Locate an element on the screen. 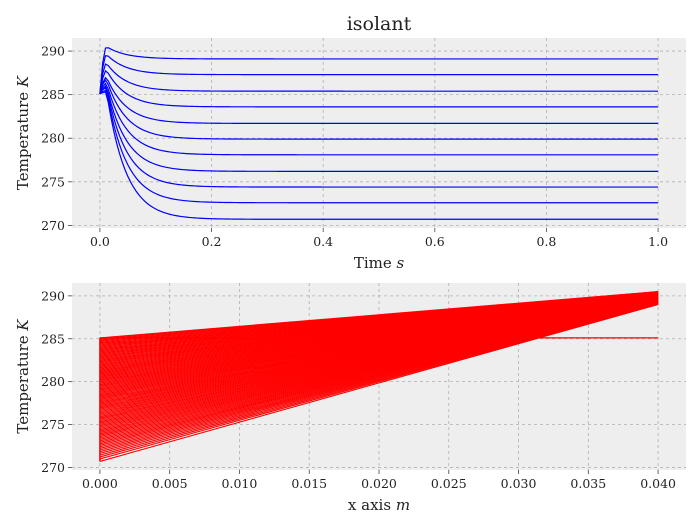 This screenshot has width=700, height=525. x-axis-unit: s is located at coordinates (400, 263).